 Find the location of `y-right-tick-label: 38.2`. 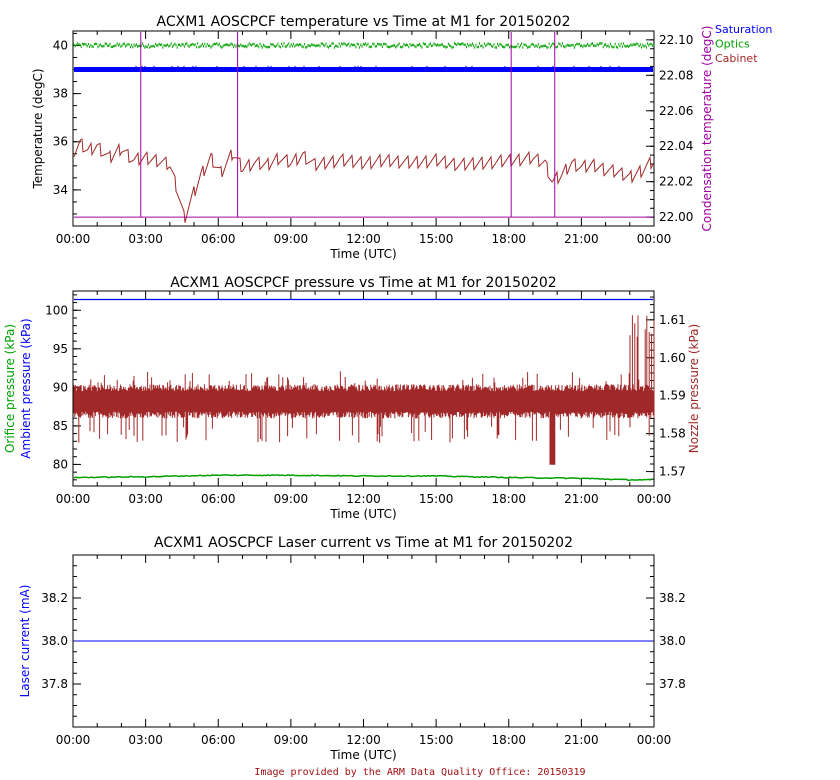

y-right-tick-label: 38.2 is located at coordinates (672, 598).